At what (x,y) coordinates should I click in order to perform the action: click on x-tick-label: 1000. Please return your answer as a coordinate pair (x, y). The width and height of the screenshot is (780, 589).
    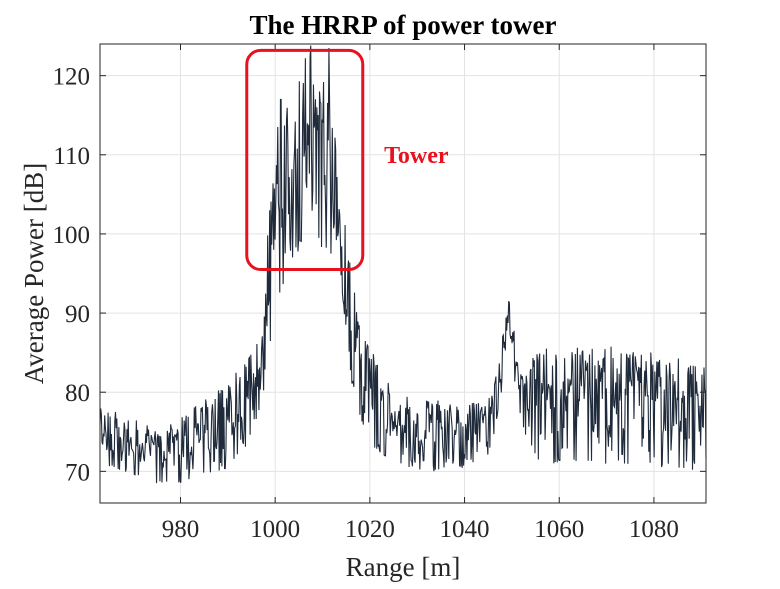
    Looking at the image, I should click on (275, 529).